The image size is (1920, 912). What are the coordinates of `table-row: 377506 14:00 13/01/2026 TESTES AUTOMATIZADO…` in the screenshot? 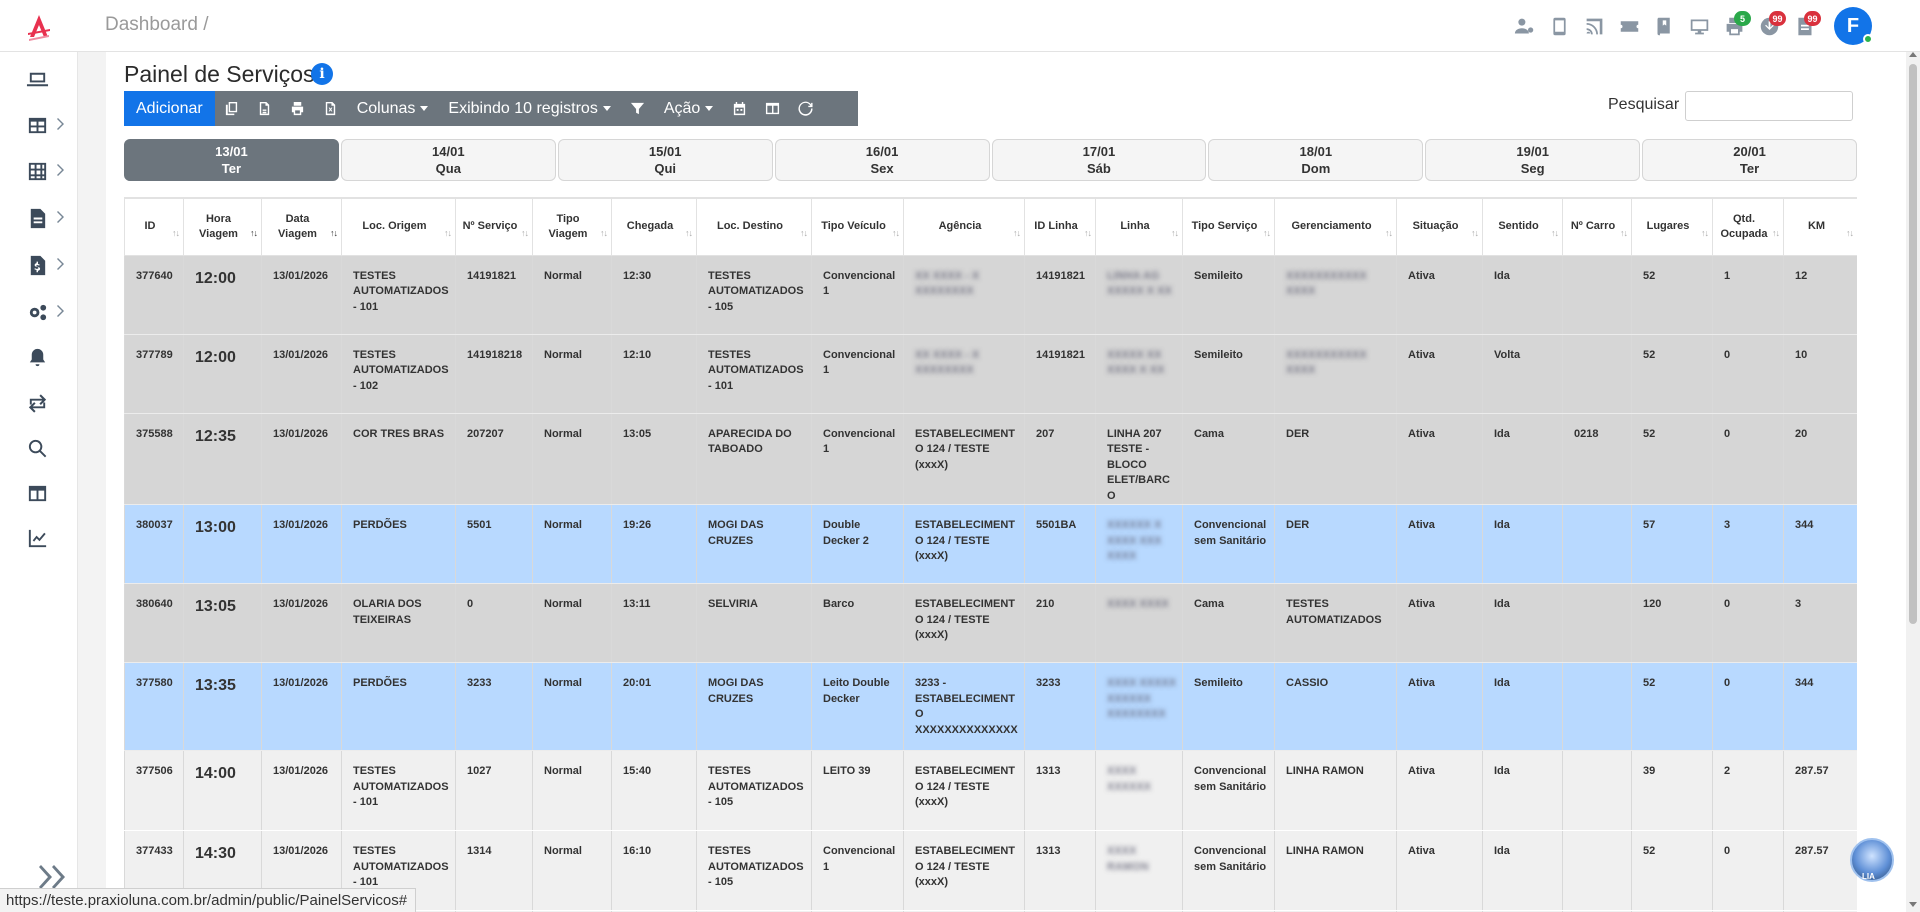 It's located at (990, 790).